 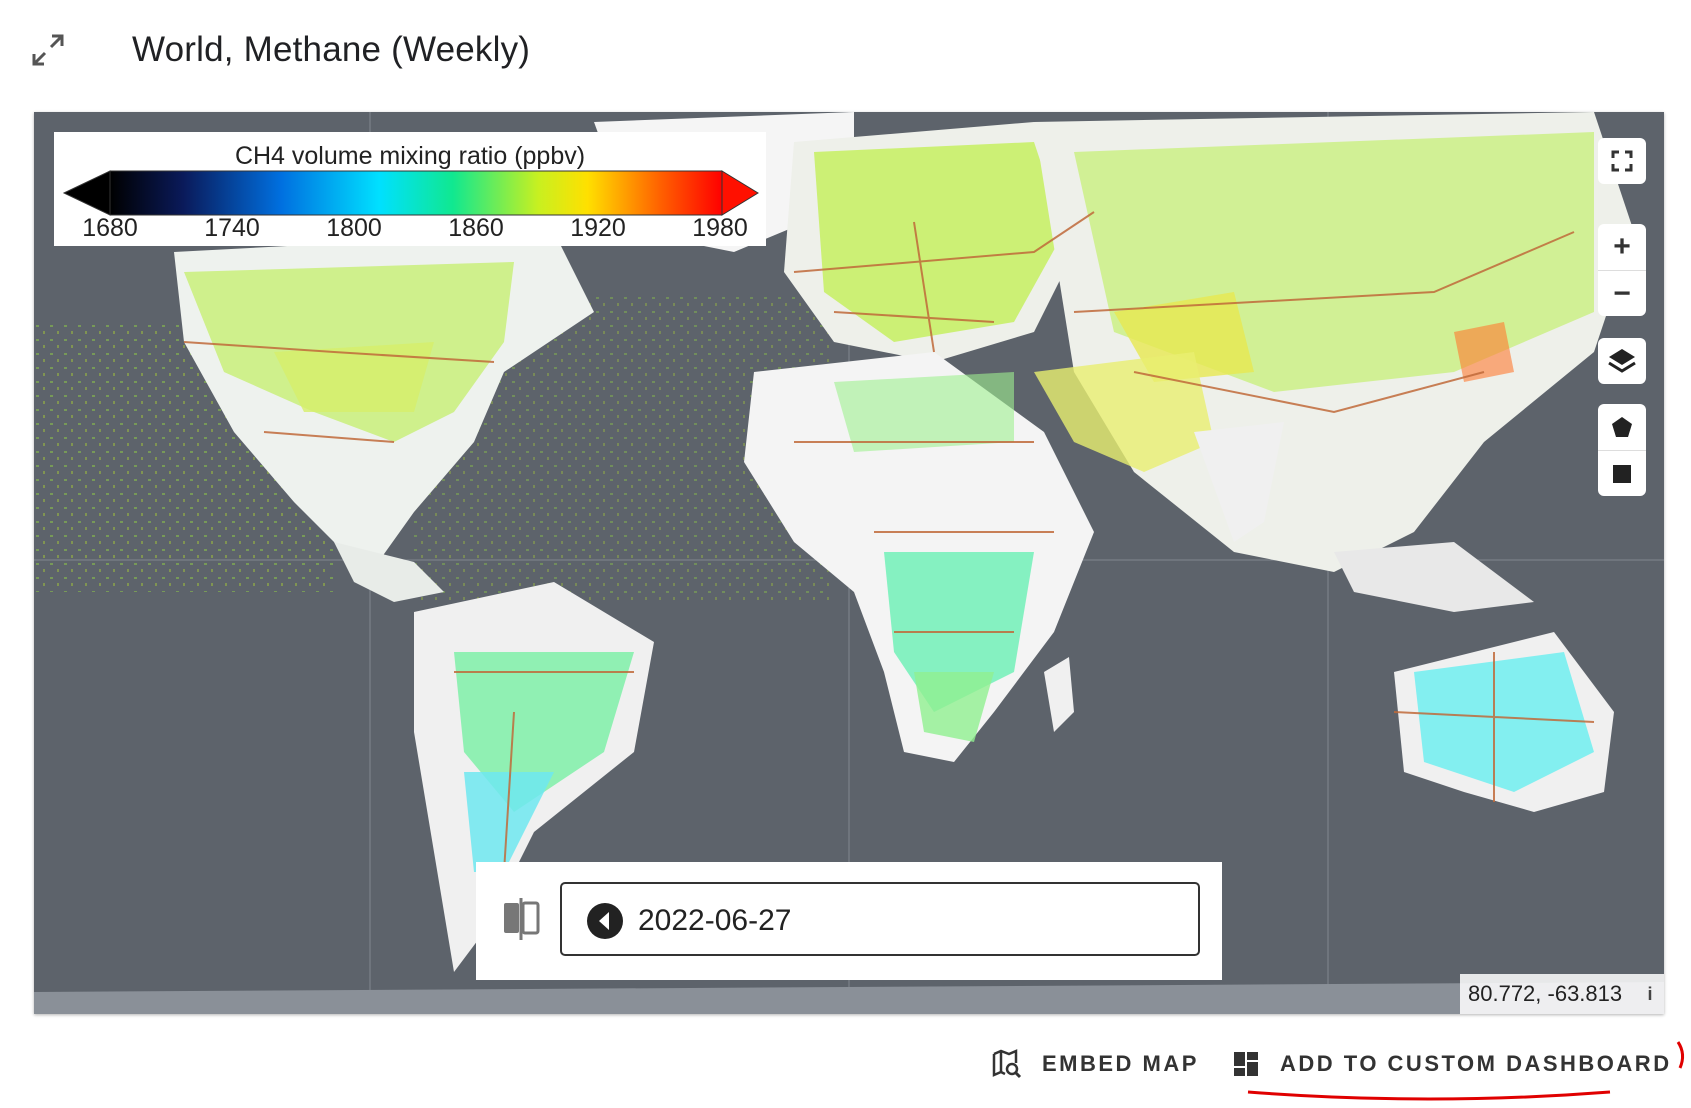 What do you see at coordinates (1429, 1095) in the screenshot?
I see `red-underline-annotation` at bounding box center [1429, 1095].